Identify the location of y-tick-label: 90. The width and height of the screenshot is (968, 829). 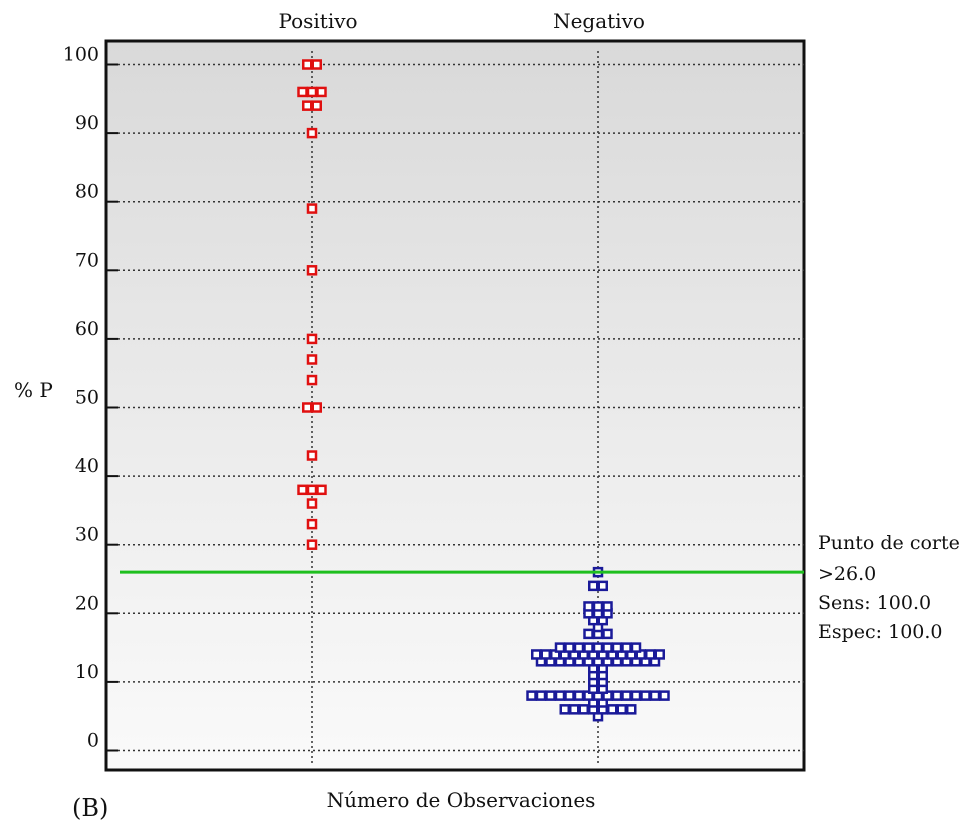
(87, 123).